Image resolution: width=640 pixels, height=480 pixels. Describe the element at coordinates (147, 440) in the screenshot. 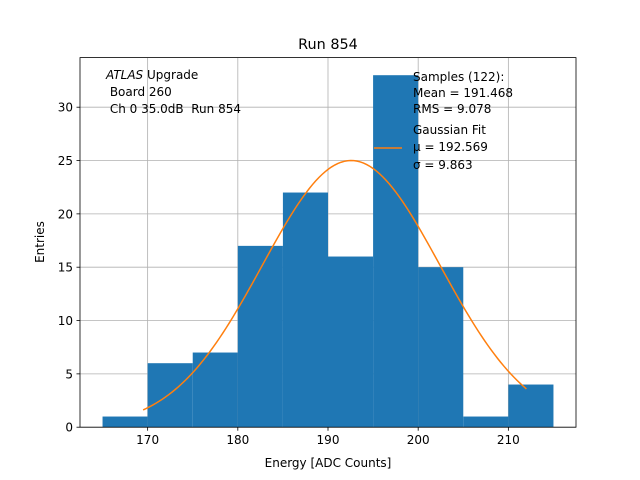

I see `x-tick-label: 170` at that location.